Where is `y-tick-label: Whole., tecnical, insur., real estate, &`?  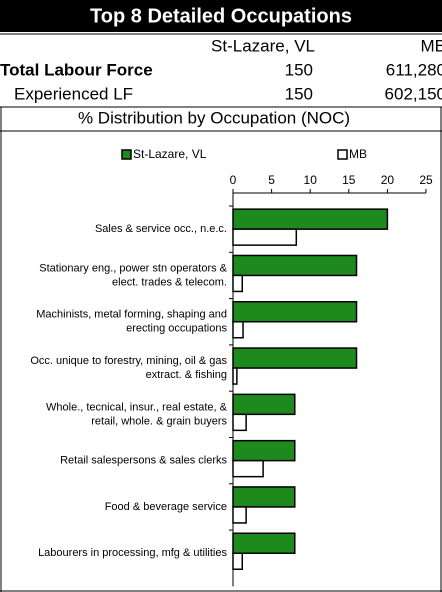
y-tick-label: Whole., tecnical, insur., real estate, & is located at coordinates (137, 407).